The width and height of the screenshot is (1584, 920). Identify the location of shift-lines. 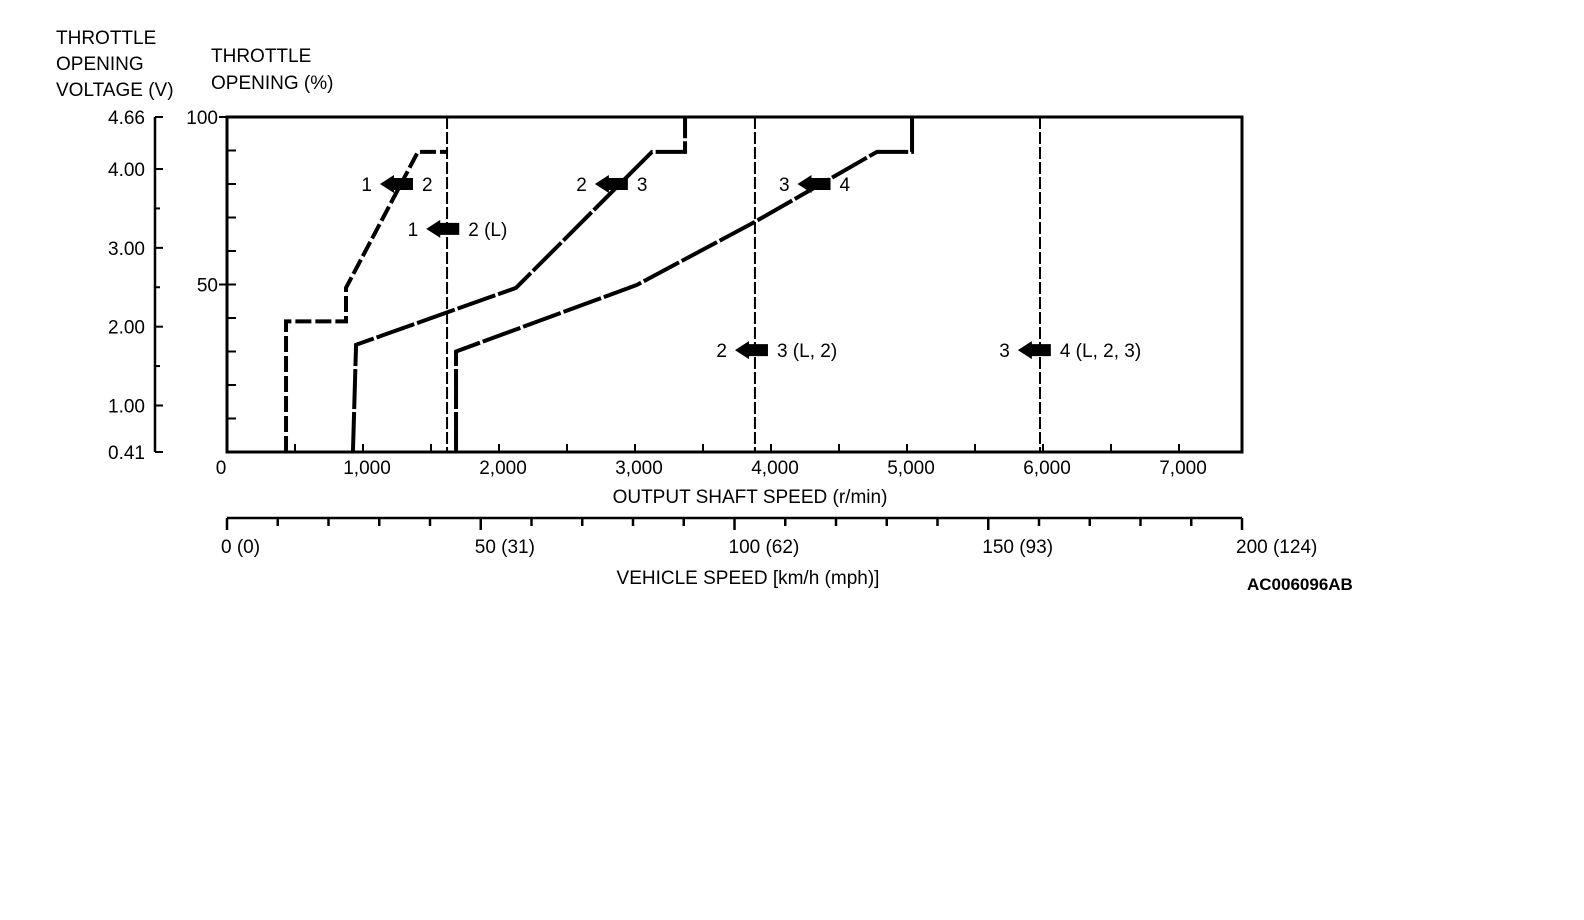
(599, 285).